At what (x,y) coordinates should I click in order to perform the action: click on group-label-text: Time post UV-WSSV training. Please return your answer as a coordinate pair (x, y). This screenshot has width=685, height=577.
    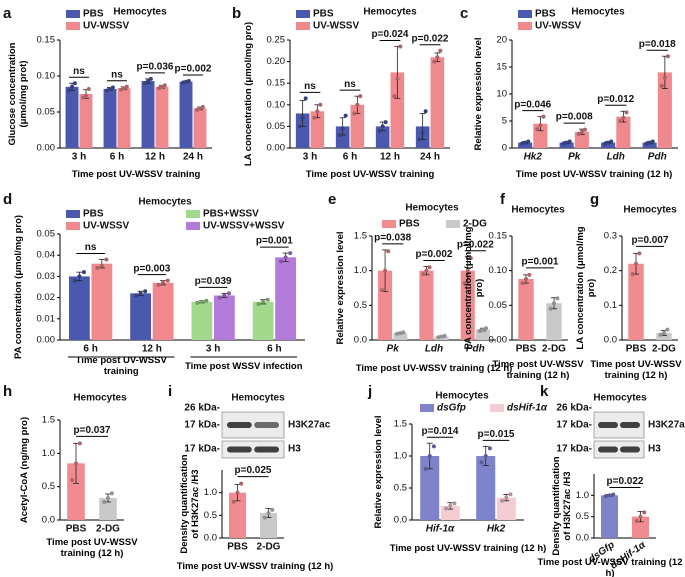
    Looking at the image, I should click on (121, 366).